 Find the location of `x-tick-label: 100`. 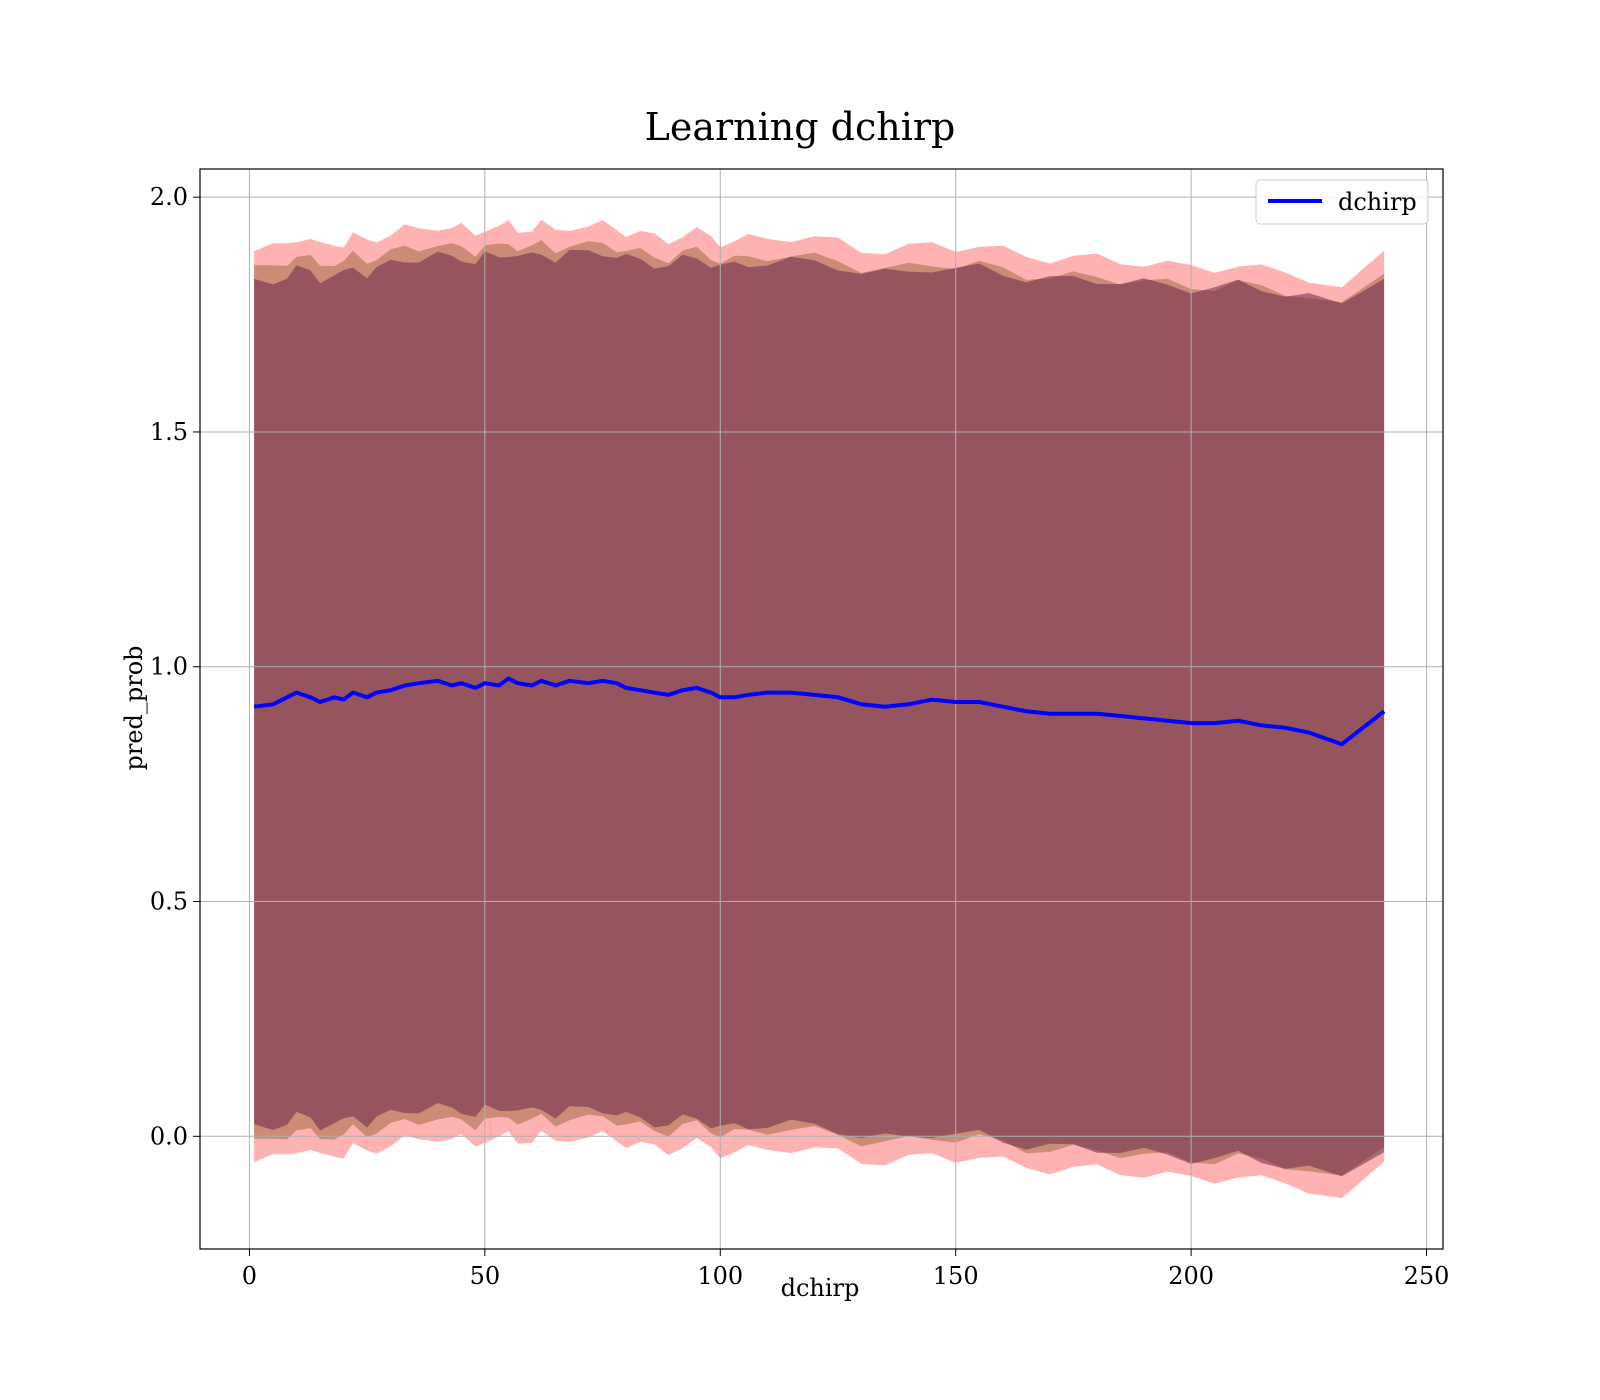

x-tick-label: 100 is located at coordinates (720, 1276).